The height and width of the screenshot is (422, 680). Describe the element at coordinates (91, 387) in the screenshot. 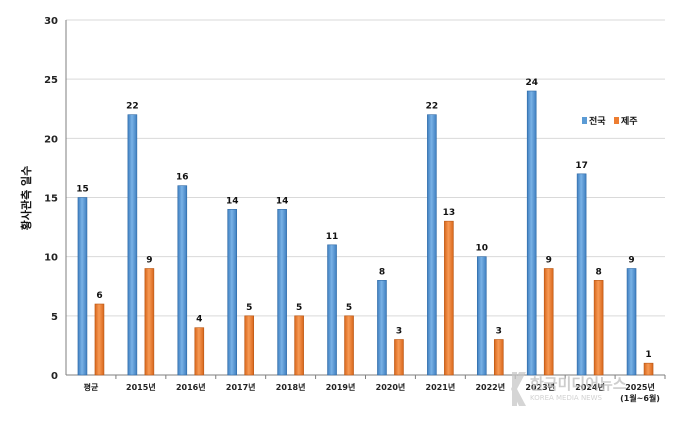

I see `x-tick-label: 평균` at that location.